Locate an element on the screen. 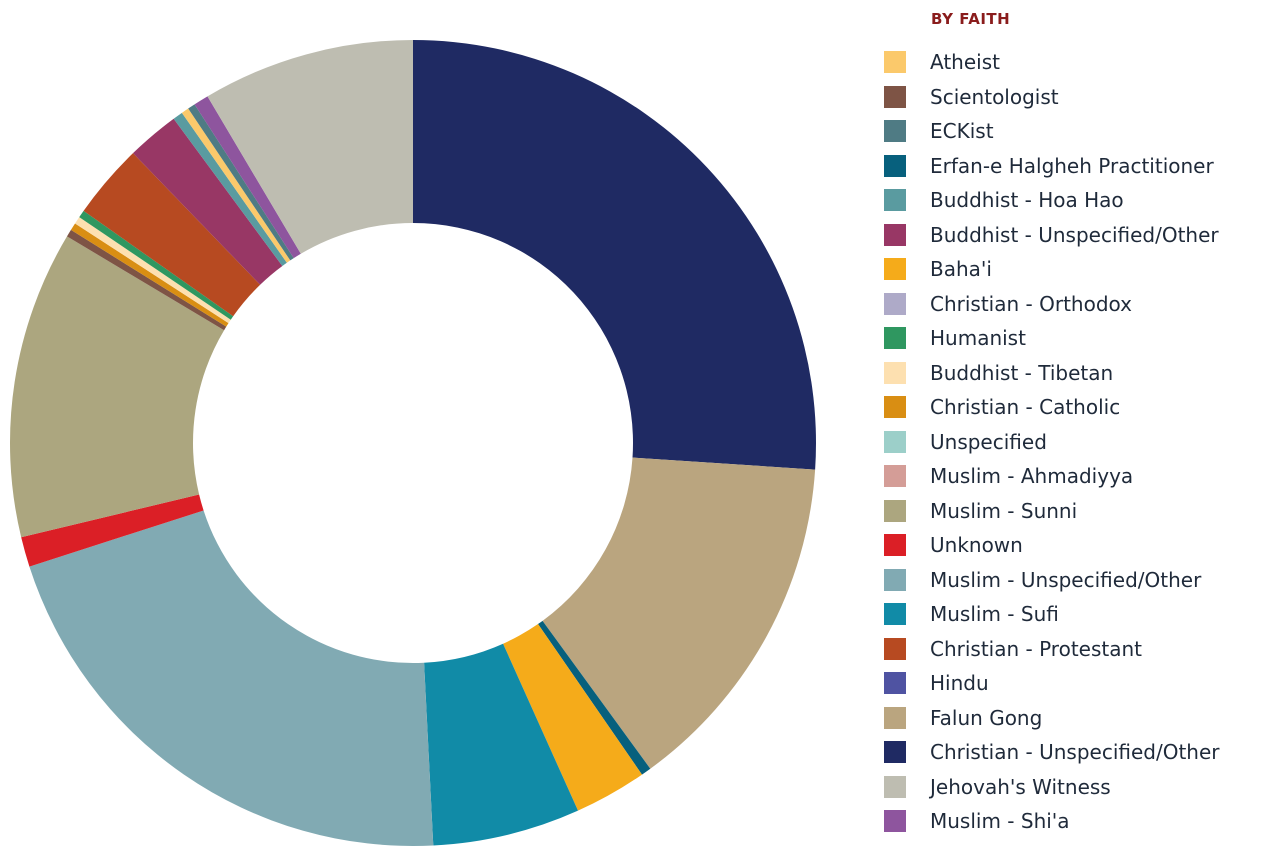 This screenshot has height=846, width=1273. legend-label: Christian - Orthodox is located at coordinates (1031, 303).